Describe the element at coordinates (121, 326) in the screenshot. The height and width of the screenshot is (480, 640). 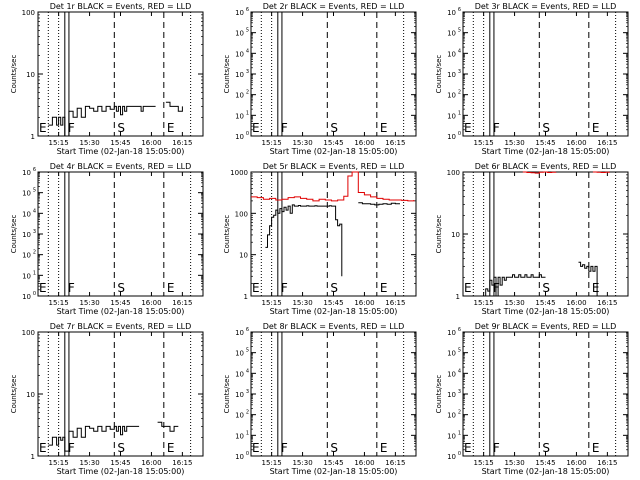
I see `panel-title: Det 7r BLACK = Events, RED = LLD` at that location.